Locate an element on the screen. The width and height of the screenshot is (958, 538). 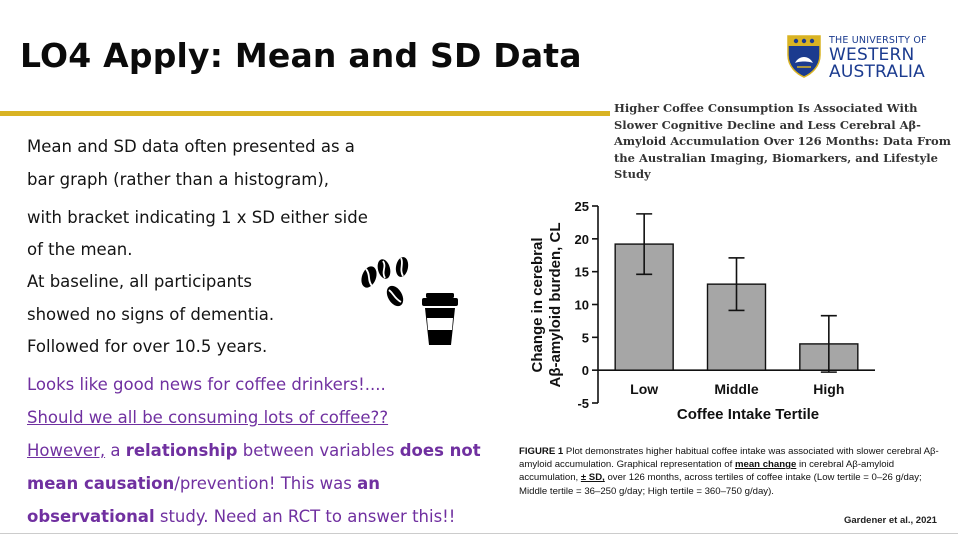
text-span: a is located at coordinates (115, 450).